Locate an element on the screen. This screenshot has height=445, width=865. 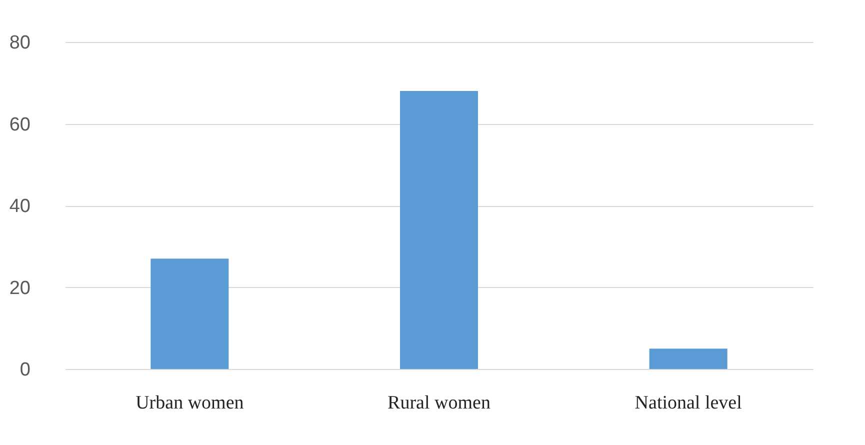
y-tick-label: 80 is located at coordinates (19, 43).